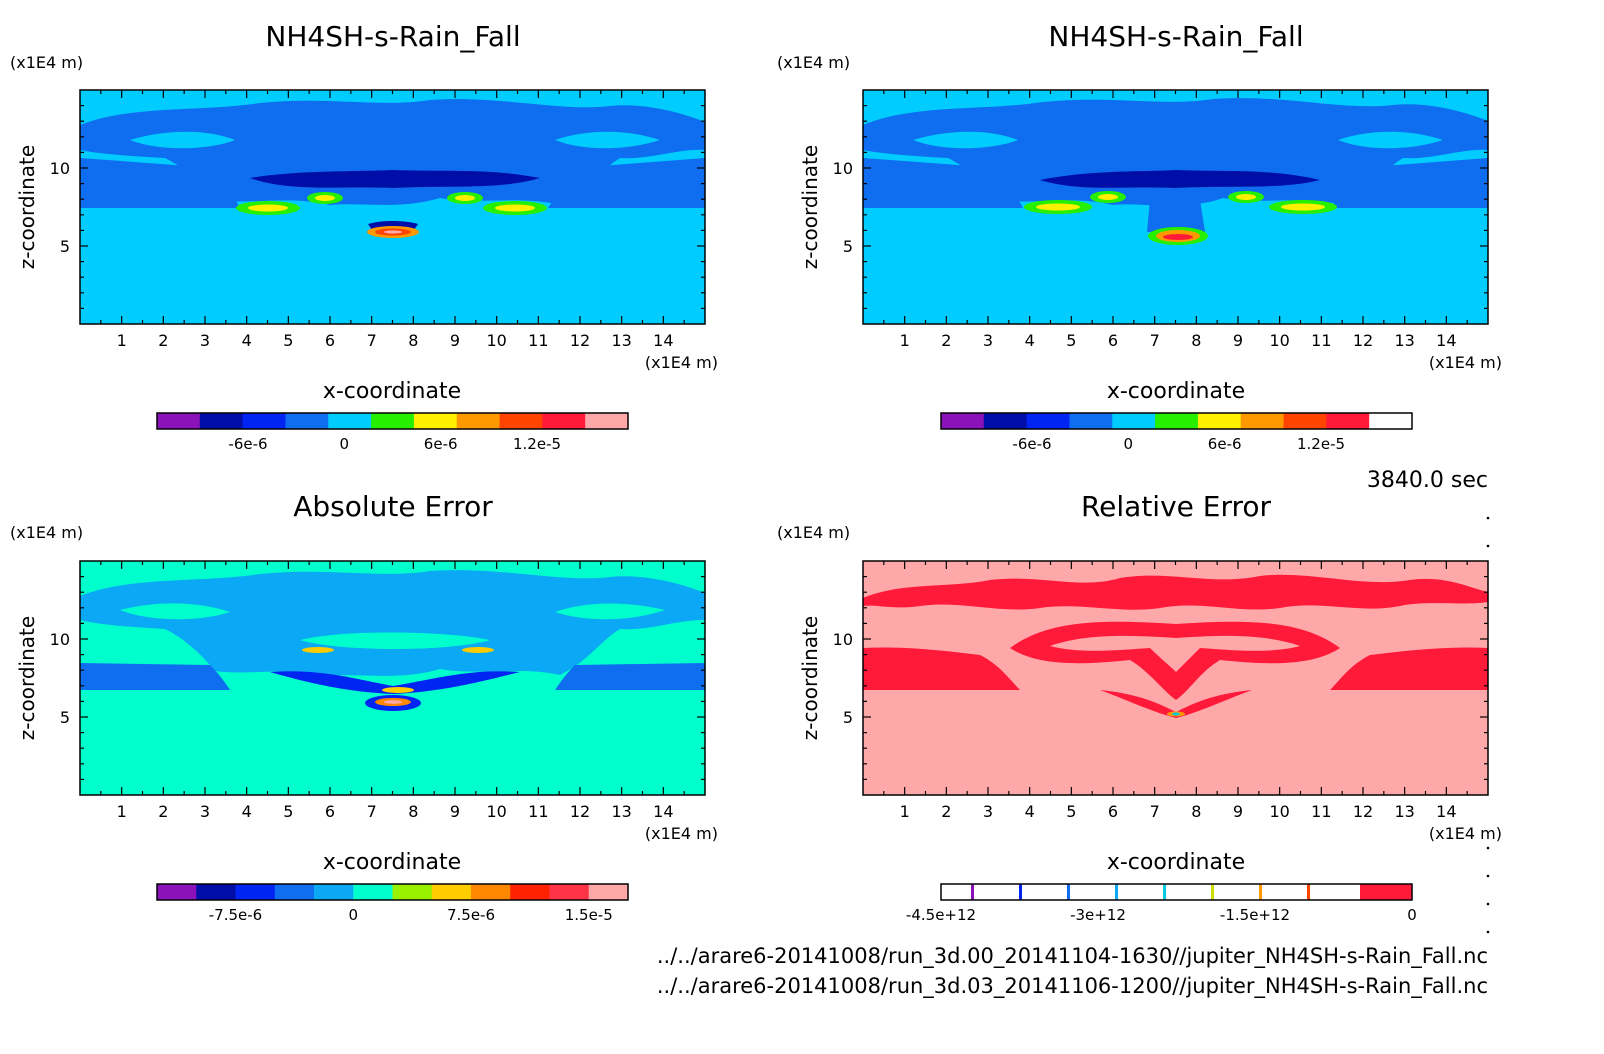  What do you see at coordinates (1255, 915) in the screenshot?
I see `colorbar-tick-label: -1.5e+12` at bounding box center [1255, 915].